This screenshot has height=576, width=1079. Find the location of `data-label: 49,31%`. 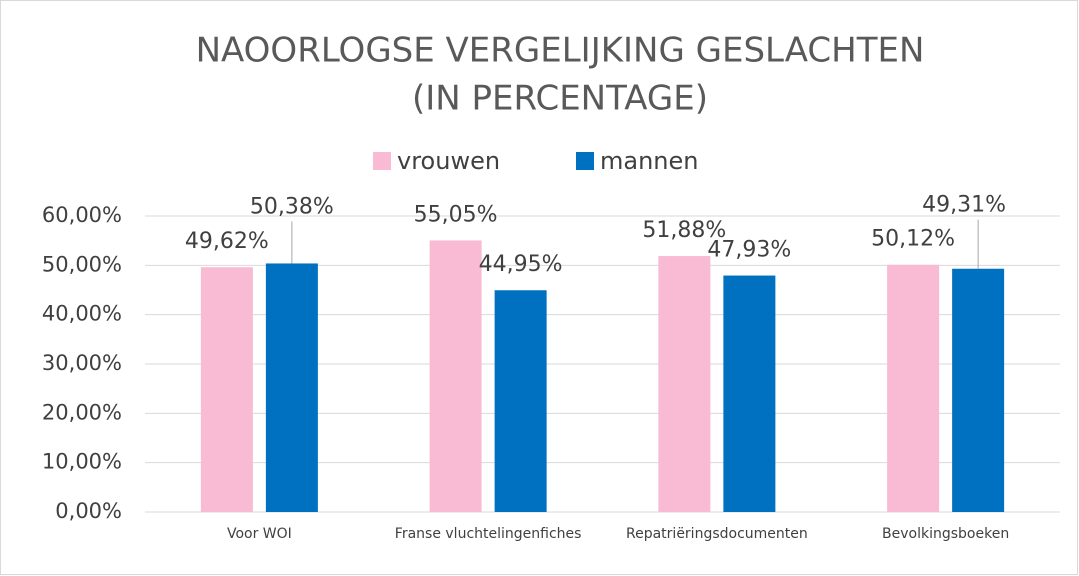

data-label: 49,31% is located at coordinates (964, 205).